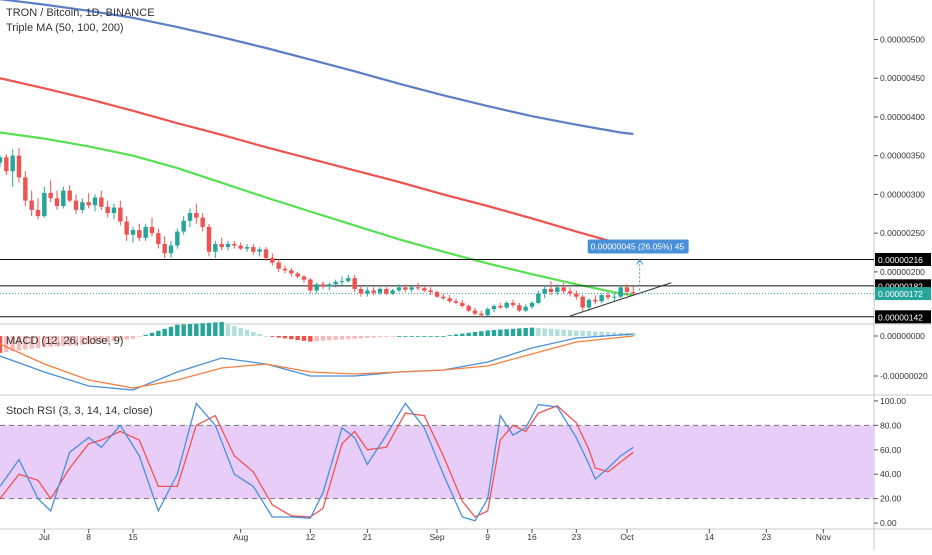 This screenshot has height=555, width=932. What do you see at coordinates (620, 299) in the screenshot?
I see `support-trendline` at bounding box center [620, 299].